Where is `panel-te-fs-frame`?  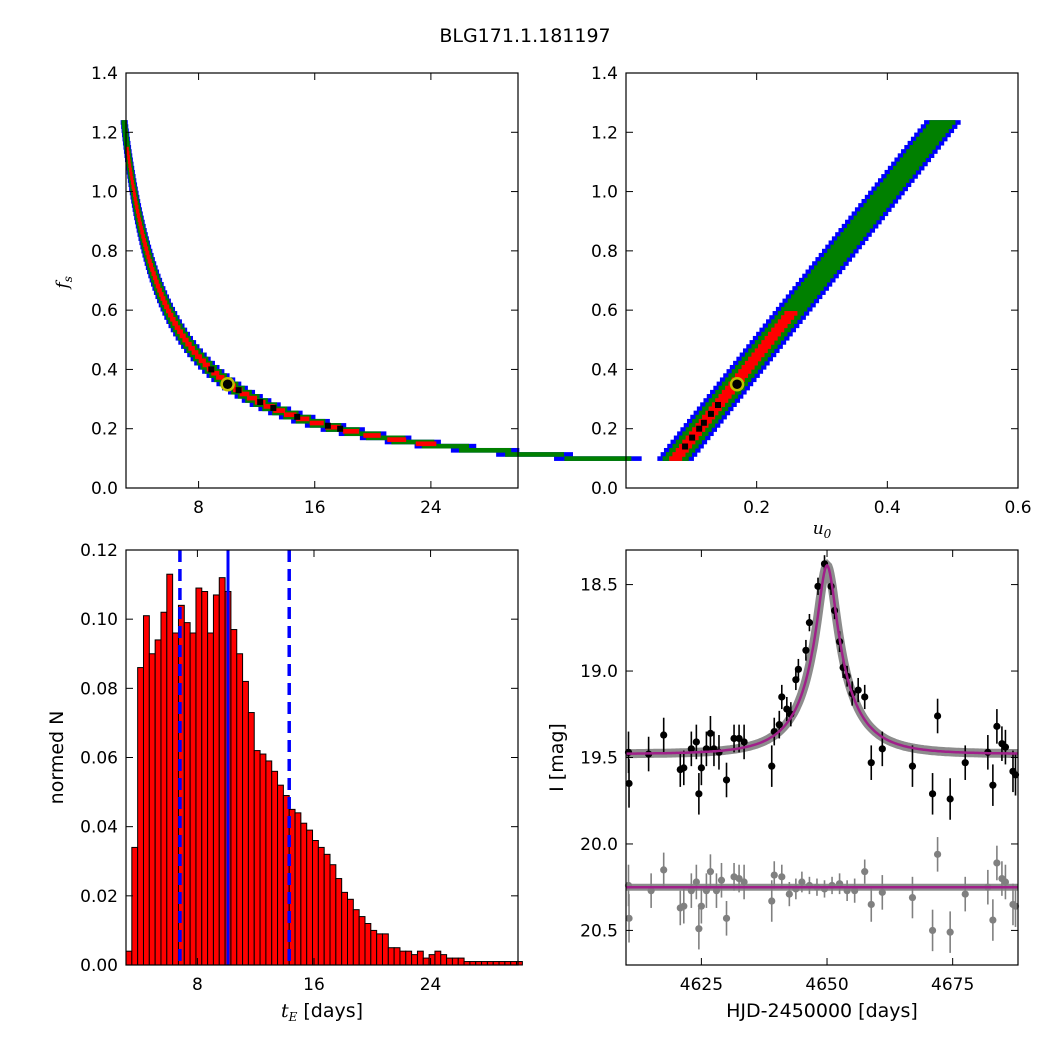
panel-te-fs-frame is located at coordinates (322, 280).